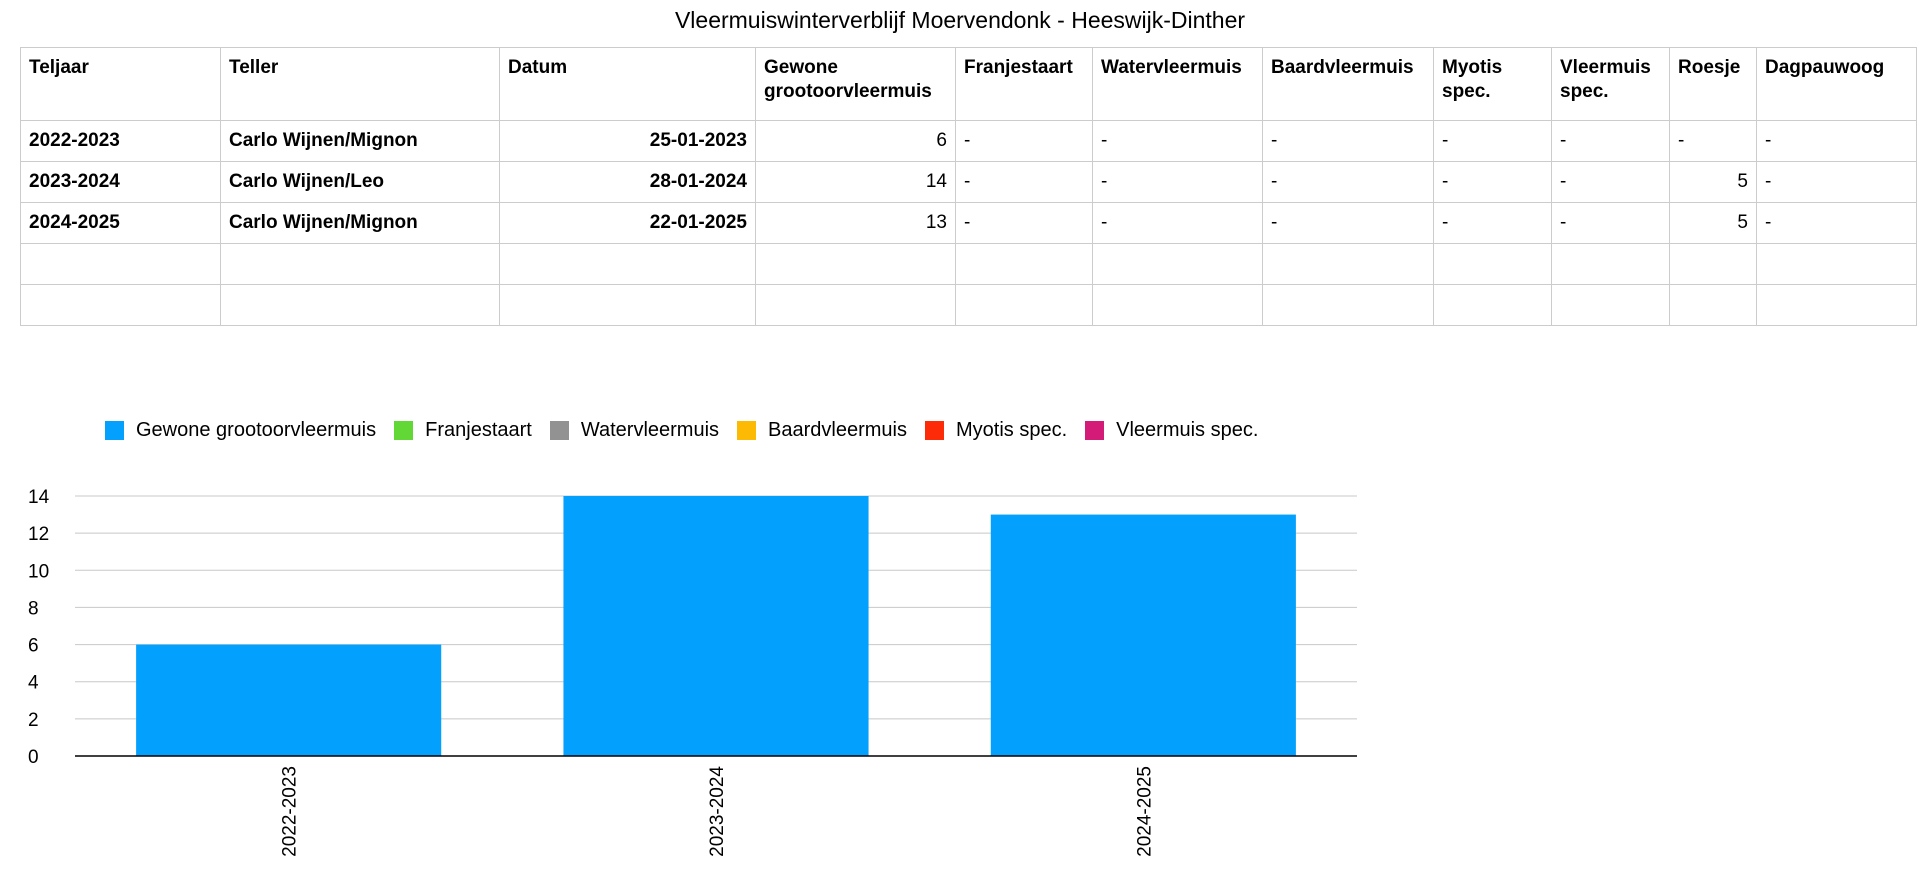  I want to click on cell-datum: 28-01-2024, so click(627, 182).